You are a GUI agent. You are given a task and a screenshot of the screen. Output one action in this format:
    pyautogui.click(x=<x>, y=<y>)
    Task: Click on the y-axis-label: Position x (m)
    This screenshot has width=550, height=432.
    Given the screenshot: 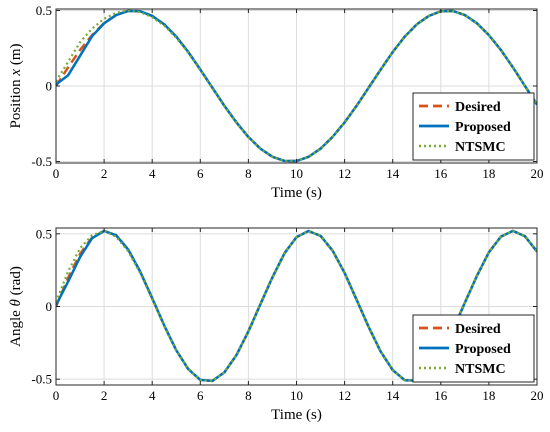 What is the action you would take?
    pyautogui.click(x=16, y=85)
    